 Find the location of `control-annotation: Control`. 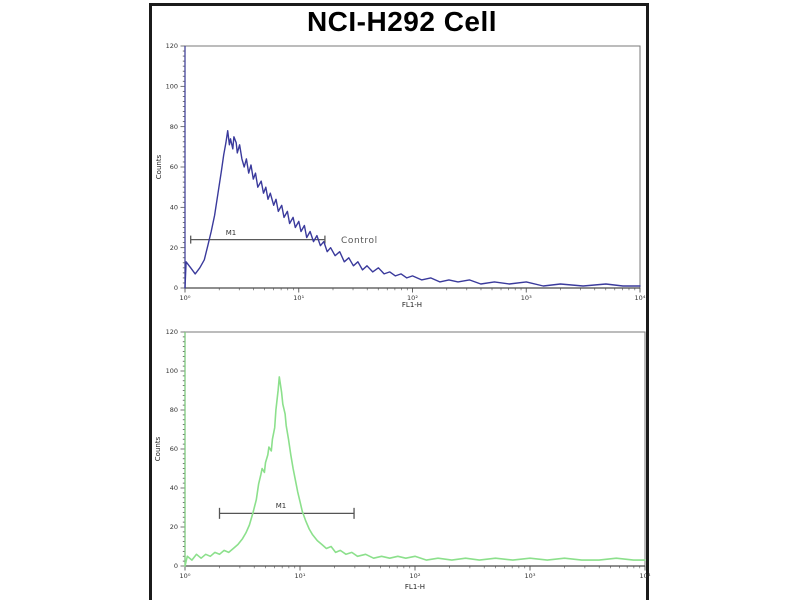

control-annotation: Control is located at coordinates (359, 241).